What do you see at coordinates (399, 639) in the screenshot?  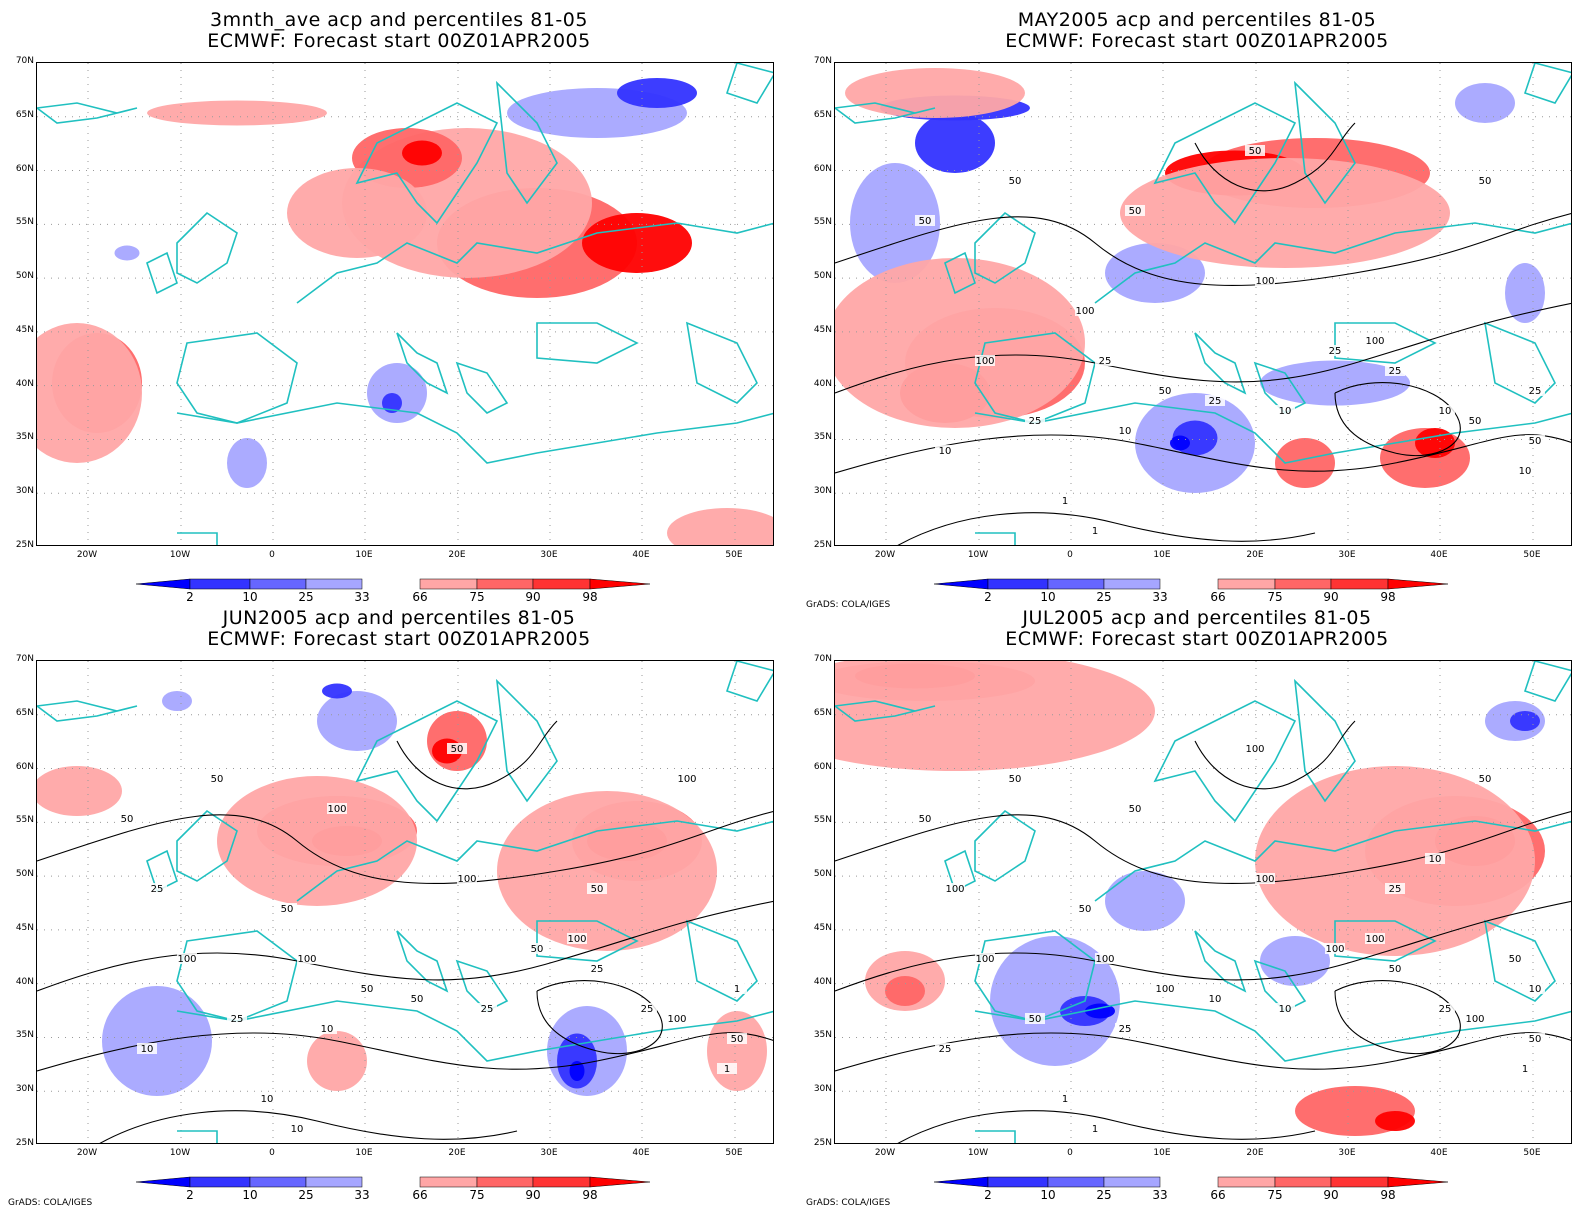 I see `title-line-2: ECMWF: Forecast start 00Z01APR2005` at bounding box center [399, 639].